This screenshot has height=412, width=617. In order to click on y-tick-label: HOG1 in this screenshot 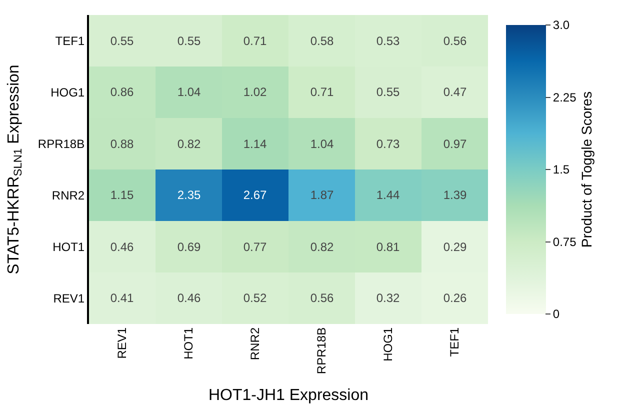, I will do `click(67, 92)`.